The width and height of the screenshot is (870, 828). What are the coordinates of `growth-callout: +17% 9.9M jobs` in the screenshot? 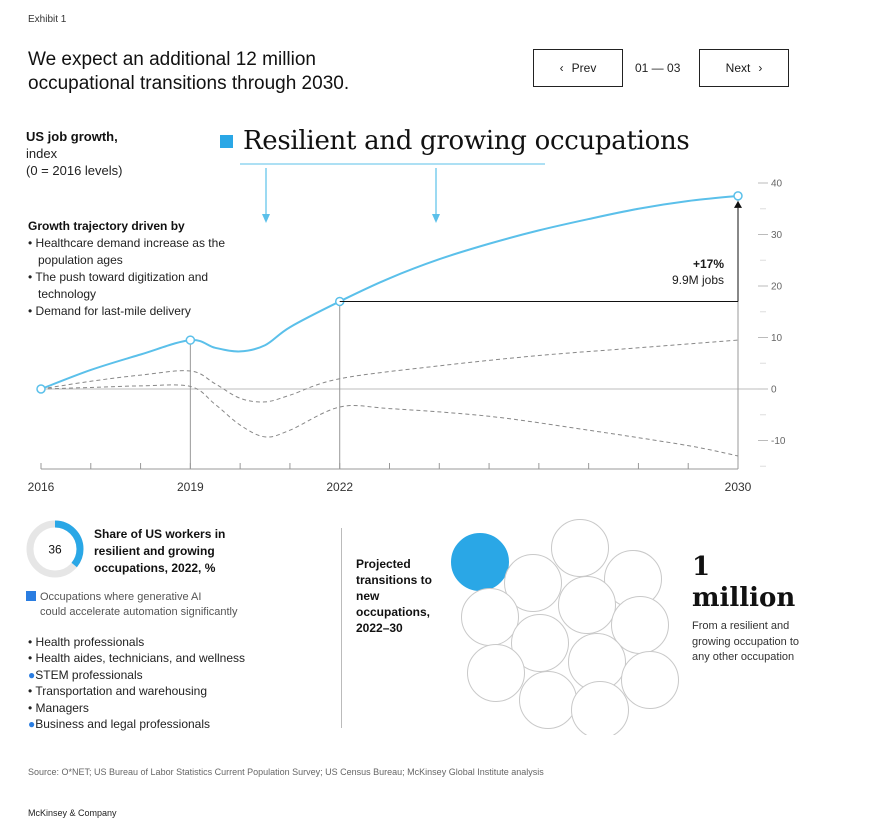 It's located at (672, 272).